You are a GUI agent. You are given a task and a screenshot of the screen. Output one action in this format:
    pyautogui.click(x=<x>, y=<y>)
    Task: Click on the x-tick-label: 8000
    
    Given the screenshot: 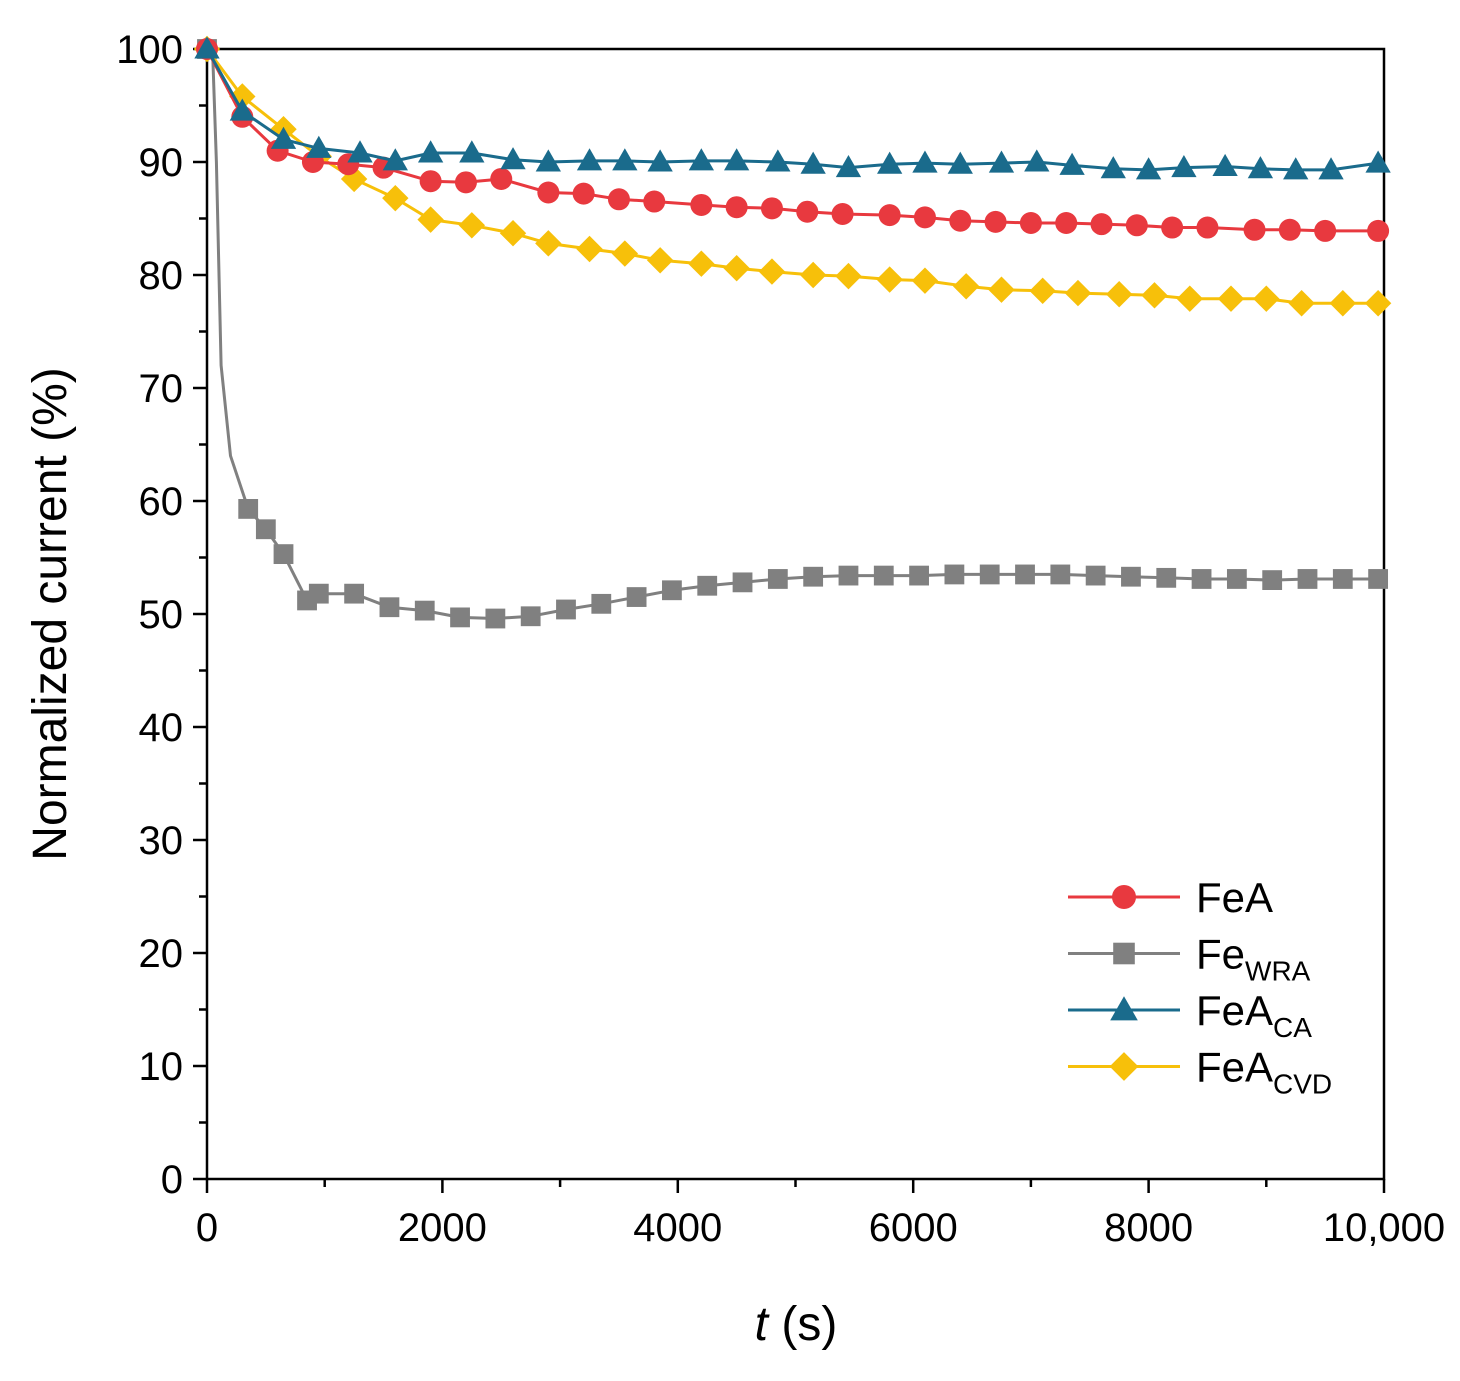 What is the action you would take?
    pyautogui.click(x=1148, y=1228)
    